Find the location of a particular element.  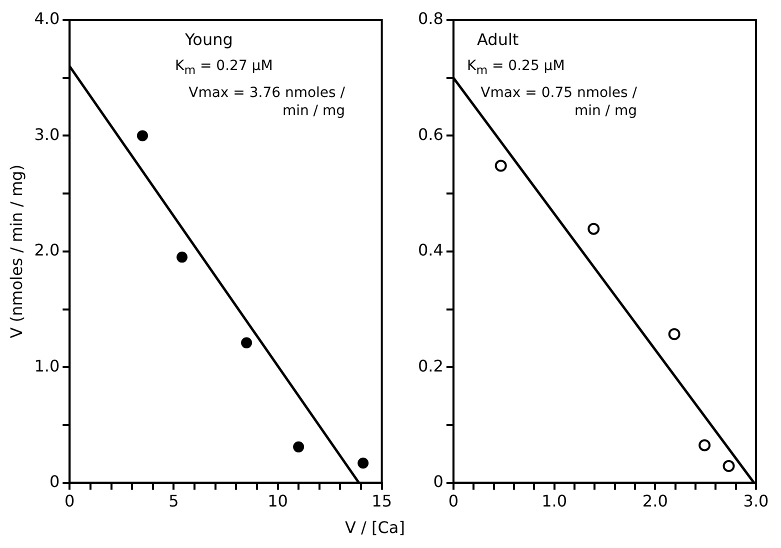

y-tick-label: 0.4 is located at coordinates (431, 250).